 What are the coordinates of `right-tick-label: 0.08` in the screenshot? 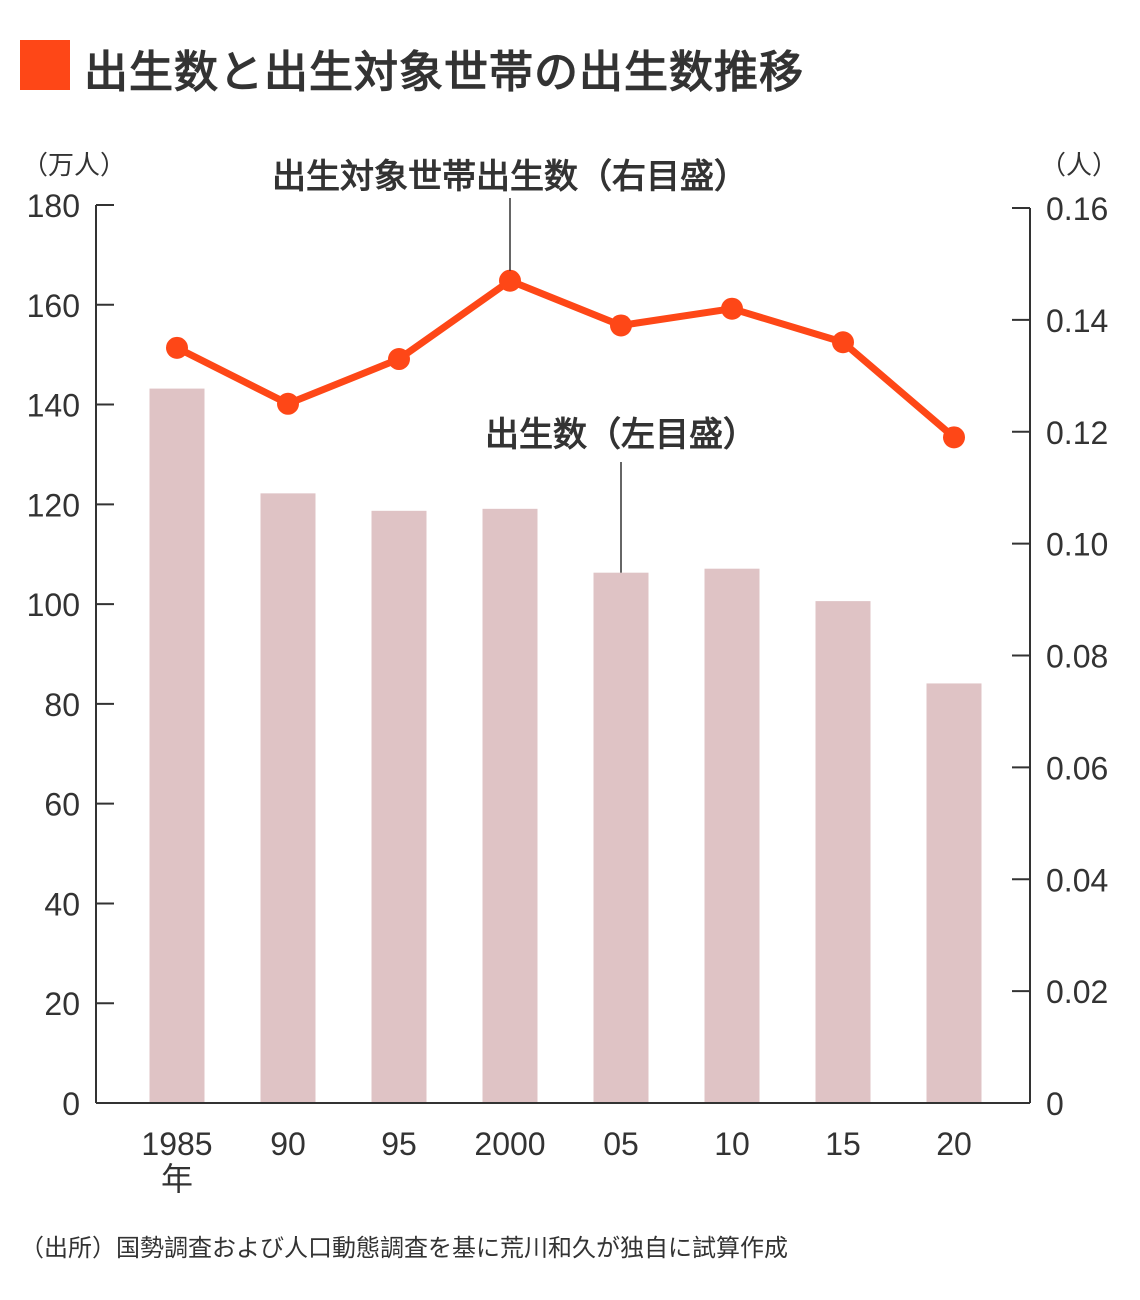 It's located at (1077, 657).